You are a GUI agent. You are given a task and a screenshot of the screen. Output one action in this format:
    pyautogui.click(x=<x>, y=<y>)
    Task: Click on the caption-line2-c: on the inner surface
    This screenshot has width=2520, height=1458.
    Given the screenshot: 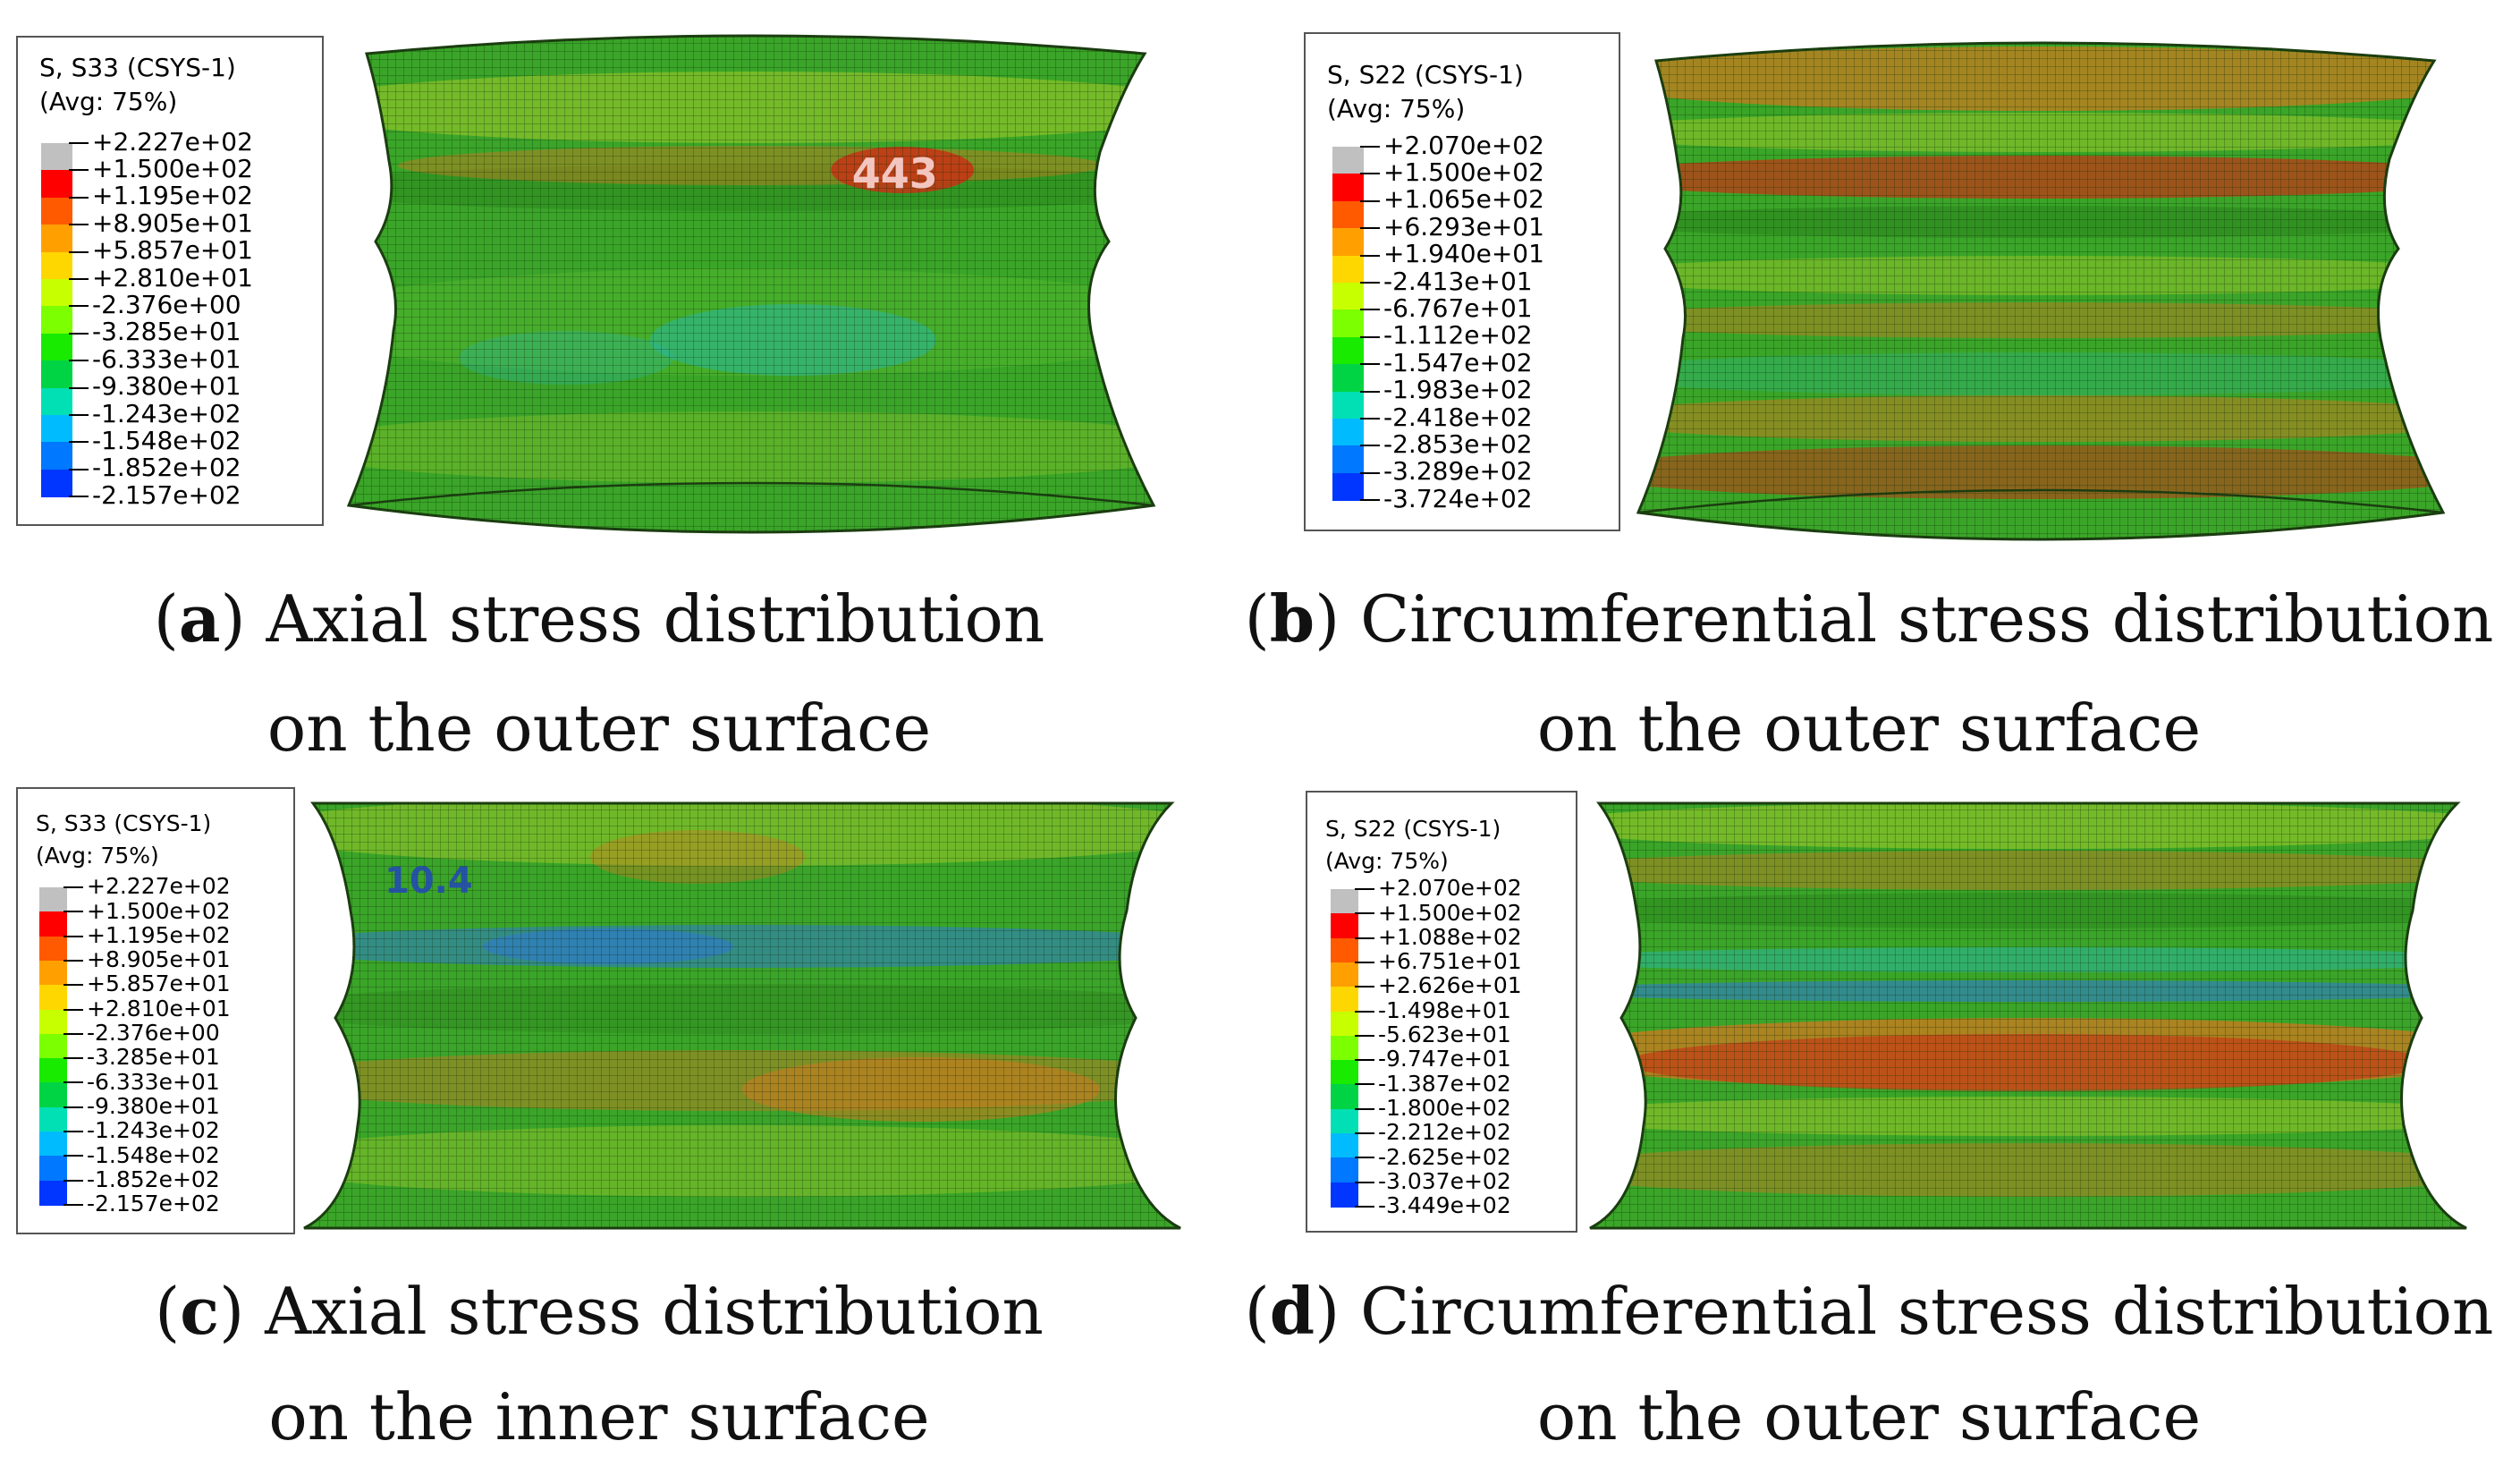 What is the action you would take?
    pyautogui.click(x=599, y=1417)
    